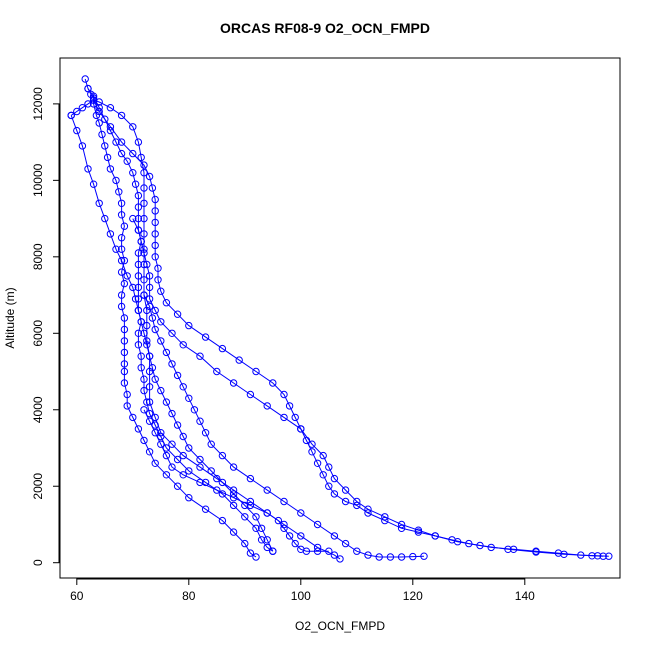 The height and width of the screenshot is (650, 650). What do you see at coordinates (38, 104) in the screenshot?
I see `y-tick-label: 12000` at bounding box center [38, 104].